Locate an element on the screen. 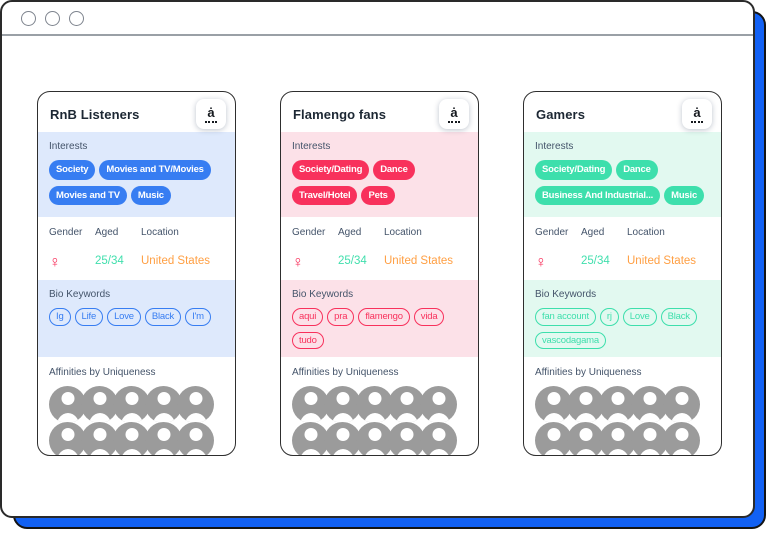  card-header: RnB Listeners ȧ is located at coordinates (136, 112).